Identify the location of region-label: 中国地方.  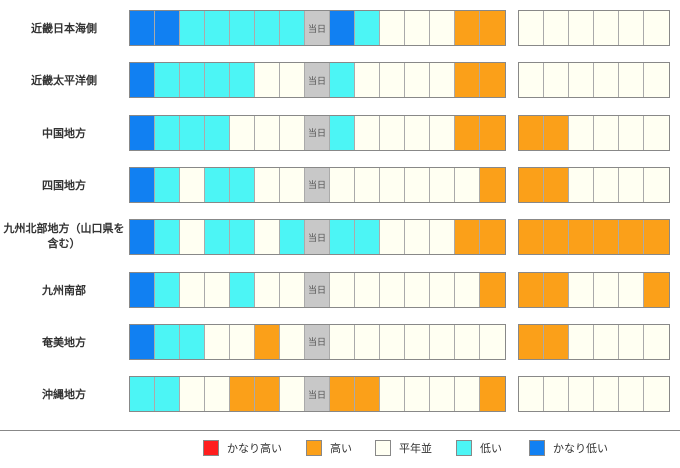
(64, 133).